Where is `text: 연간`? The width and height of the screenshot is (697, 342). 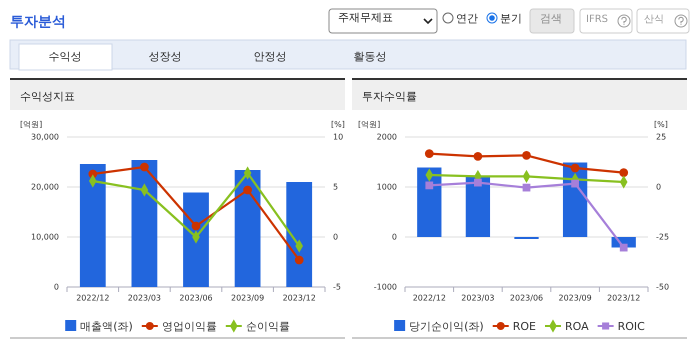
text: 연간 is located at coordinates (467, 18).